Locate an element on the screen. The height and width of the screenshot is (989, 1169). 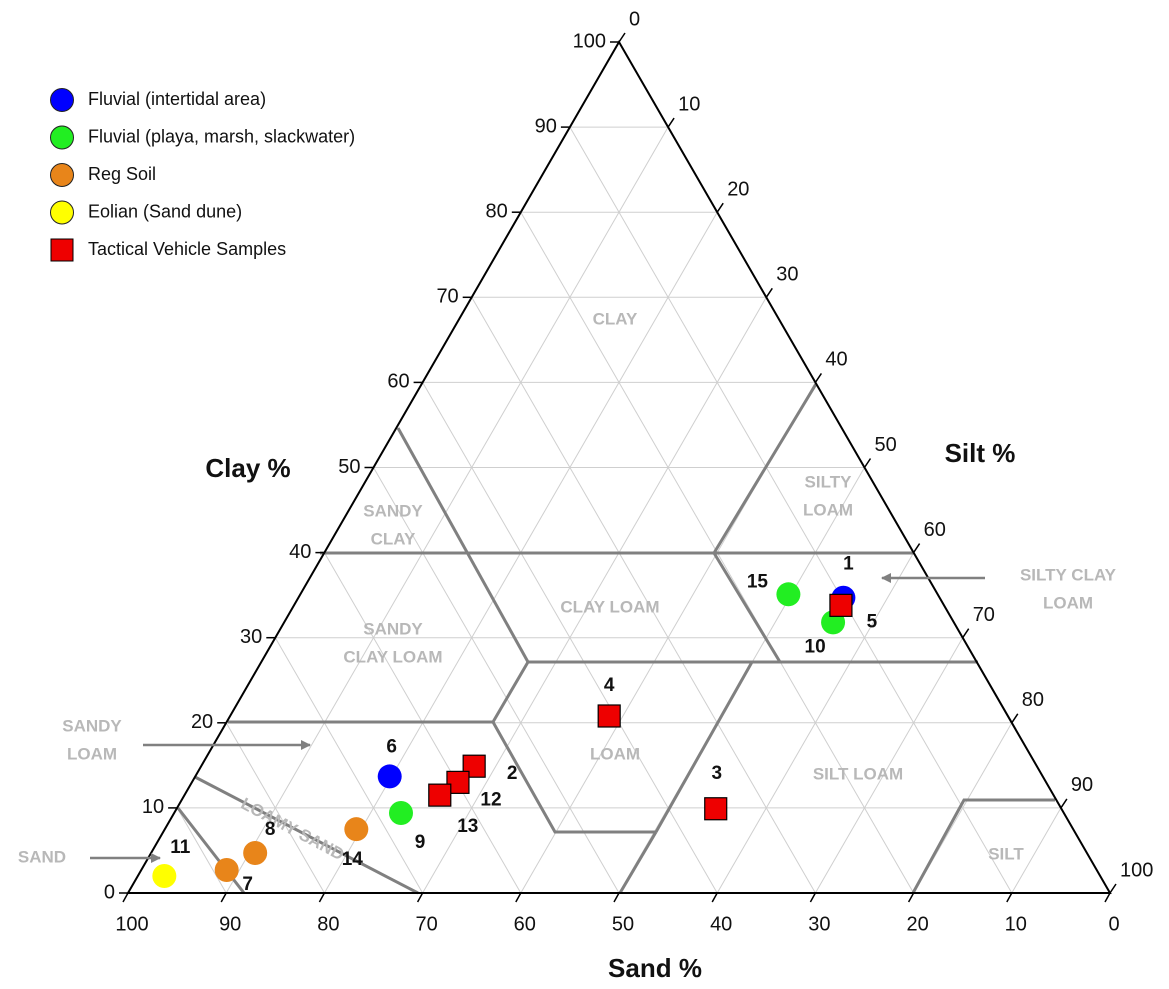
clay-tick-label: 60 is located at coordinates (398, 382).